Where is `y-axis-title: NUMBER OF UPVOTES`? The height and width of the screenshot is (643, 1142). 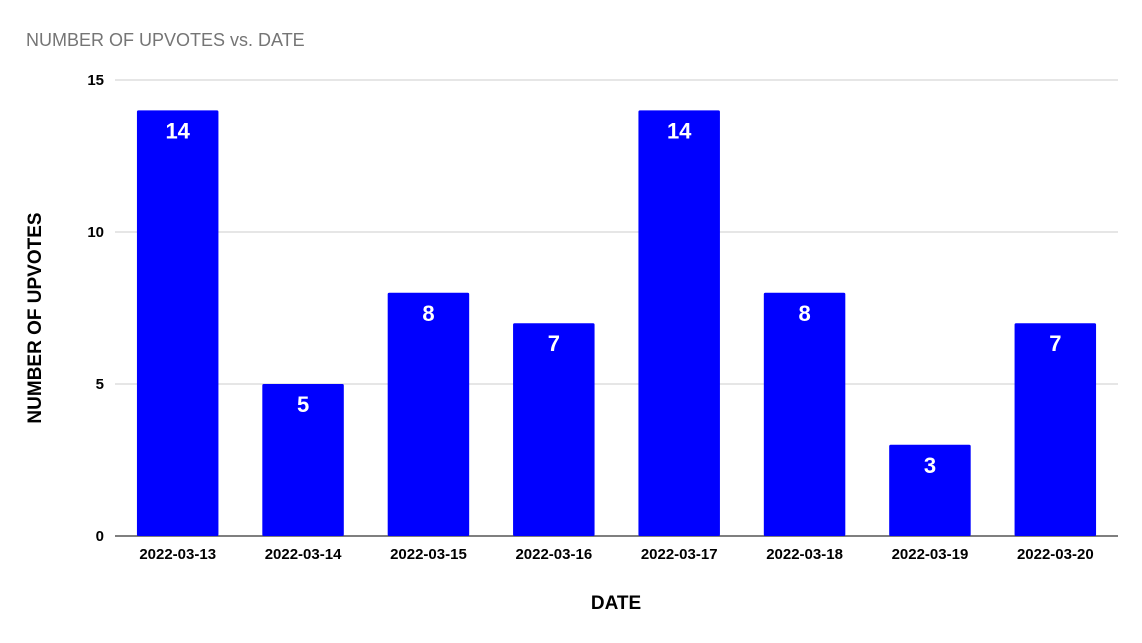
y-axis-title: NUMBER OF UPVOTES is located at coordinates (35, 317).